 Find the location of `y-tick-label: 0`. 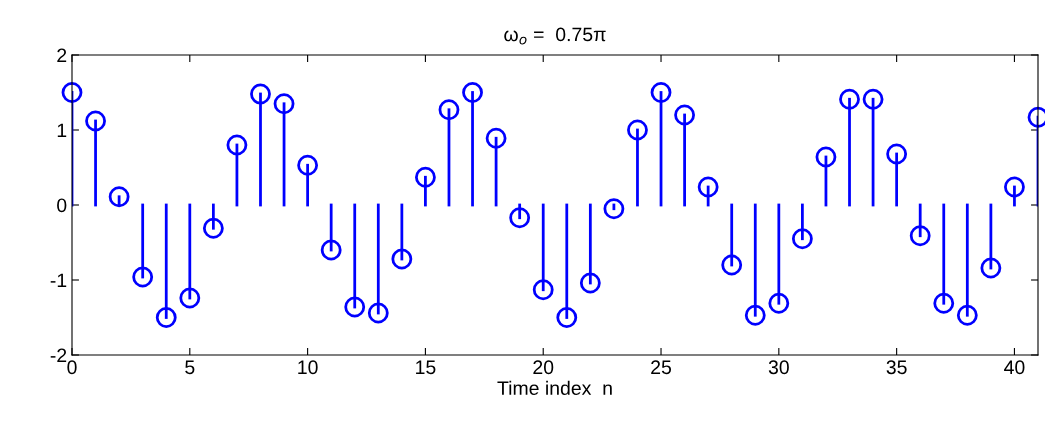

y-tick-label: 0 is located at coordinates (62, 205).